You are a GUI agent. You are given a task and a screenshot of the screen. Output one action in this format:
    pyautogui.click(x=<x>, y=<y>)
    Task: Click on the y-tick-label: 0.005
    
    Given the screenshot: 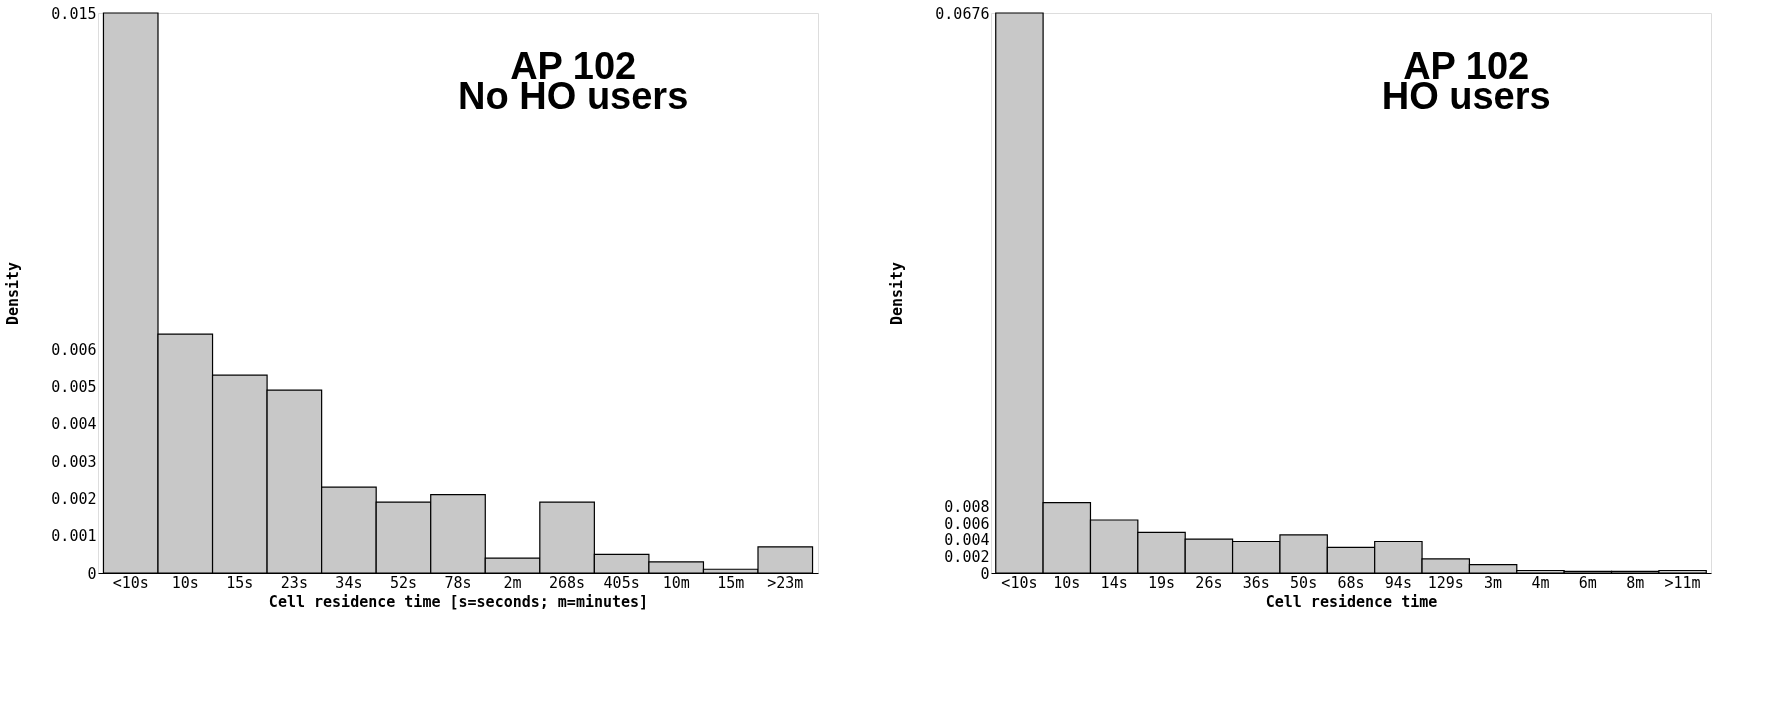 What is the action you would take?
    pyautogui.click(x=74, y=386)
    